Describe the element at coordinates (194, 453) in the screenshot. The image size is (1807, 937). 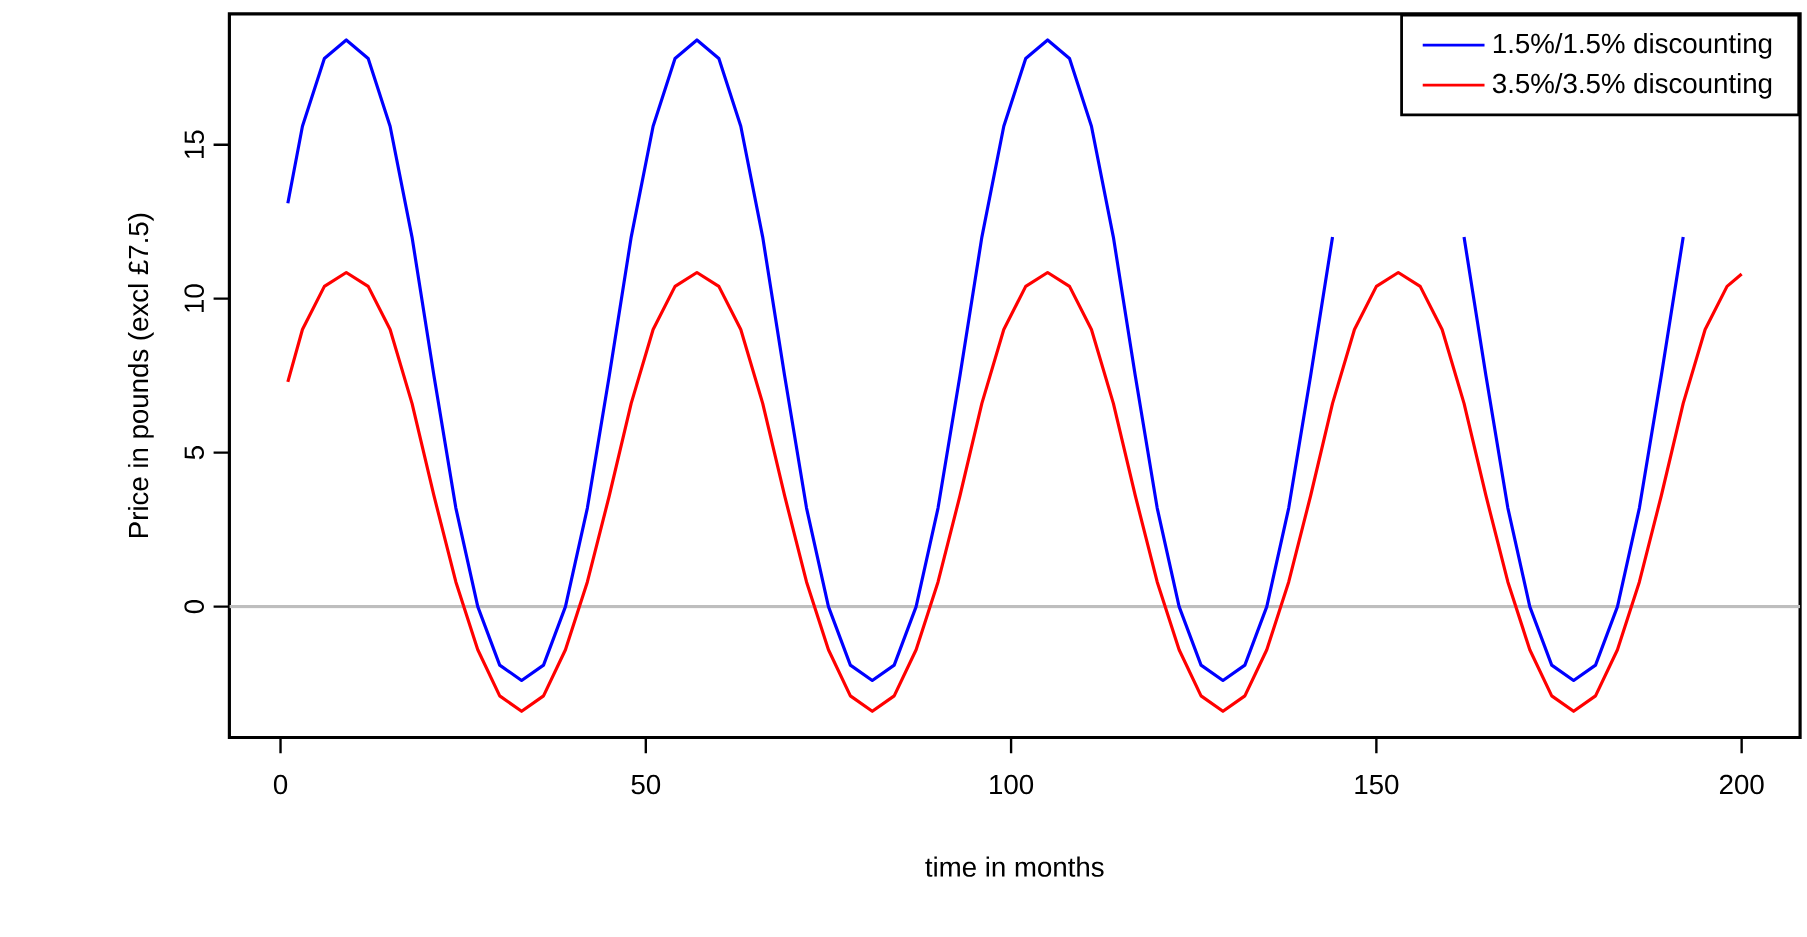
I see `y-tick-label: 5` at that location.